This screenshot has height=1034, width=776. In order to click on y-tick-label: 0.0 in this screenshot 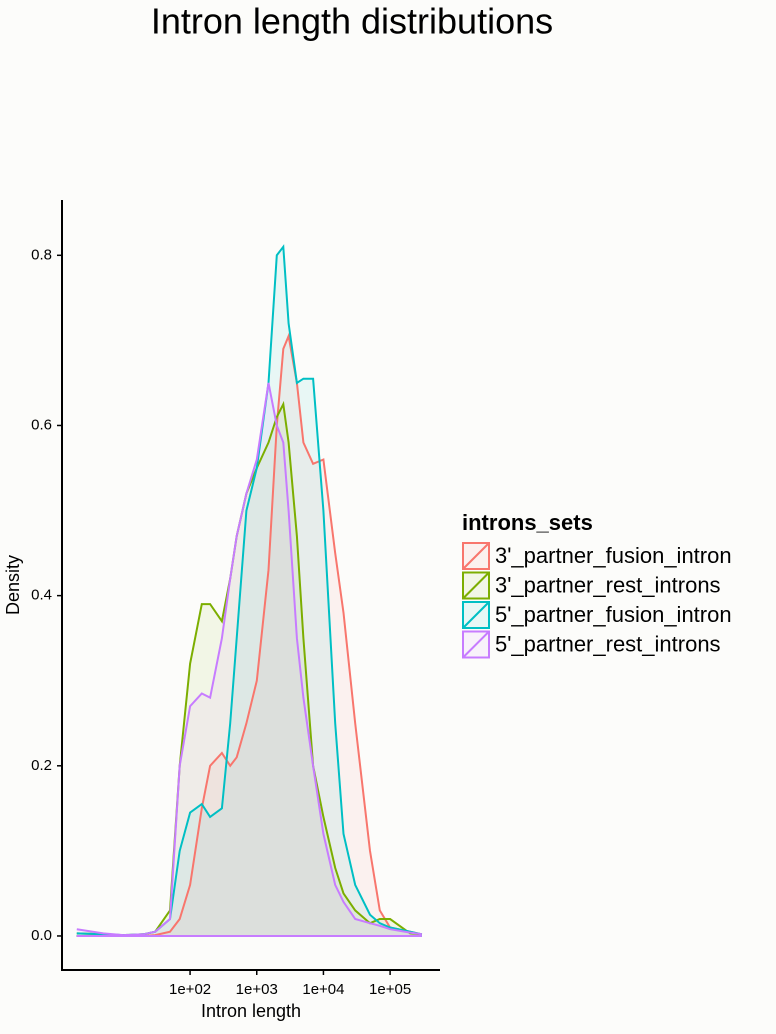, I will do `click(41, 935)`.